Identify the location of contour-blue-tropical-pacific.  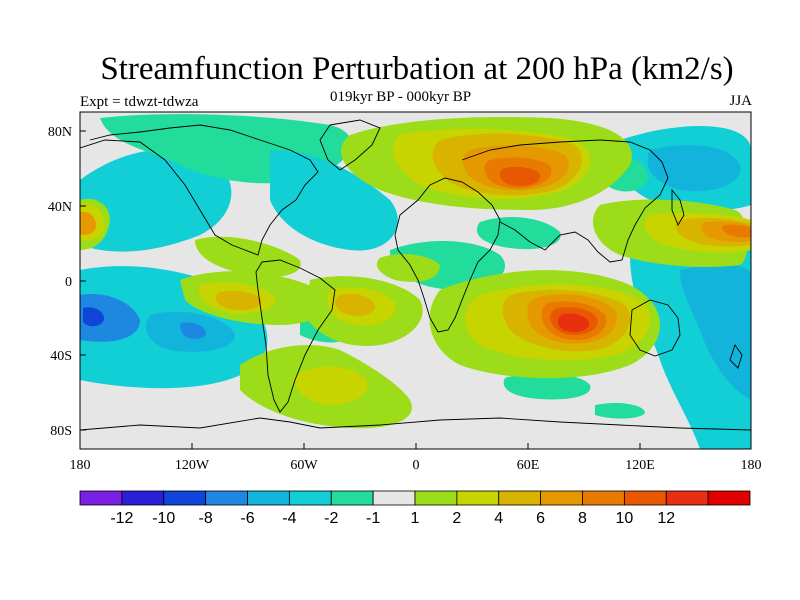
(715, 332).